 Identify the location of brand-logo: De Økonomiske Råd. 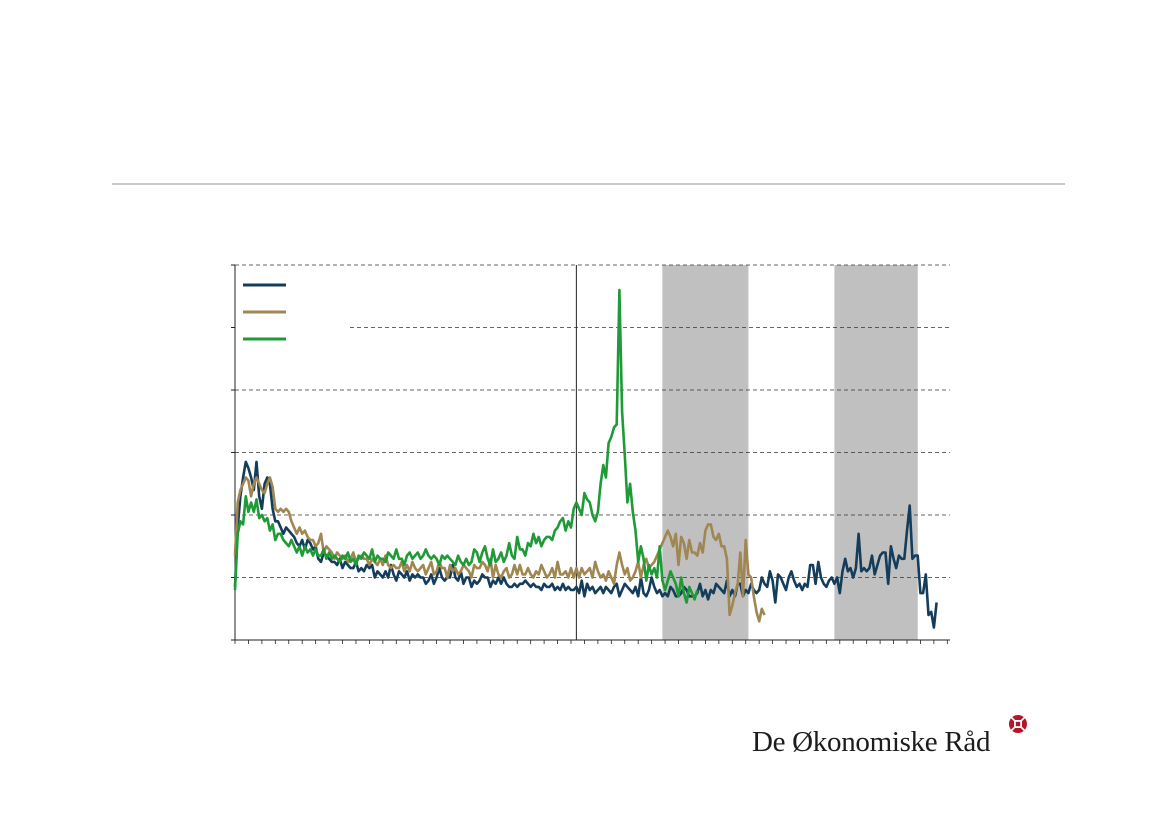
(897, 739).